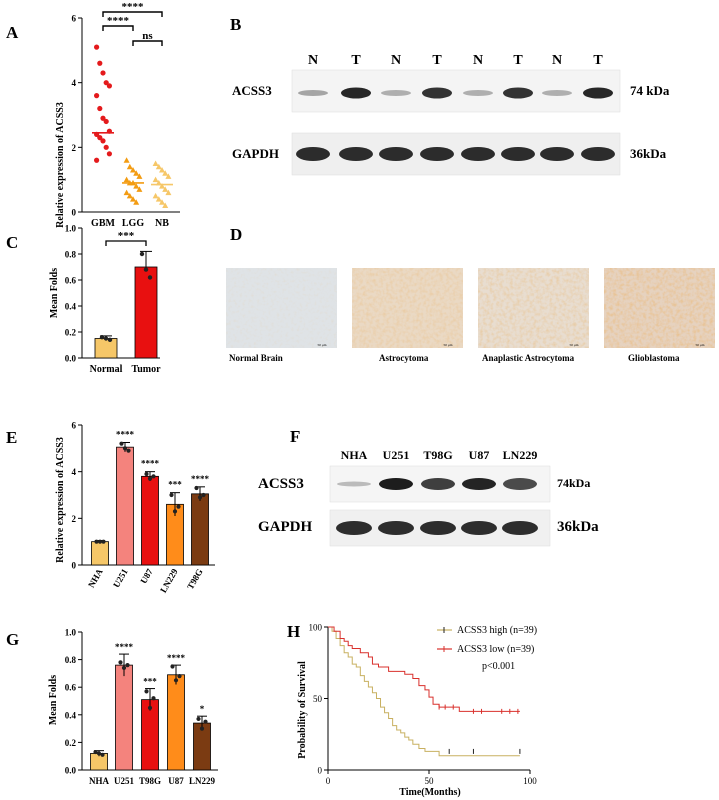  Describe the element at coordinates (451, 114) in the screenshot. I see `panel-b-blot: N T N T N T N T ACSS3 GAPDH 74 kDa 36kDa` at that location.